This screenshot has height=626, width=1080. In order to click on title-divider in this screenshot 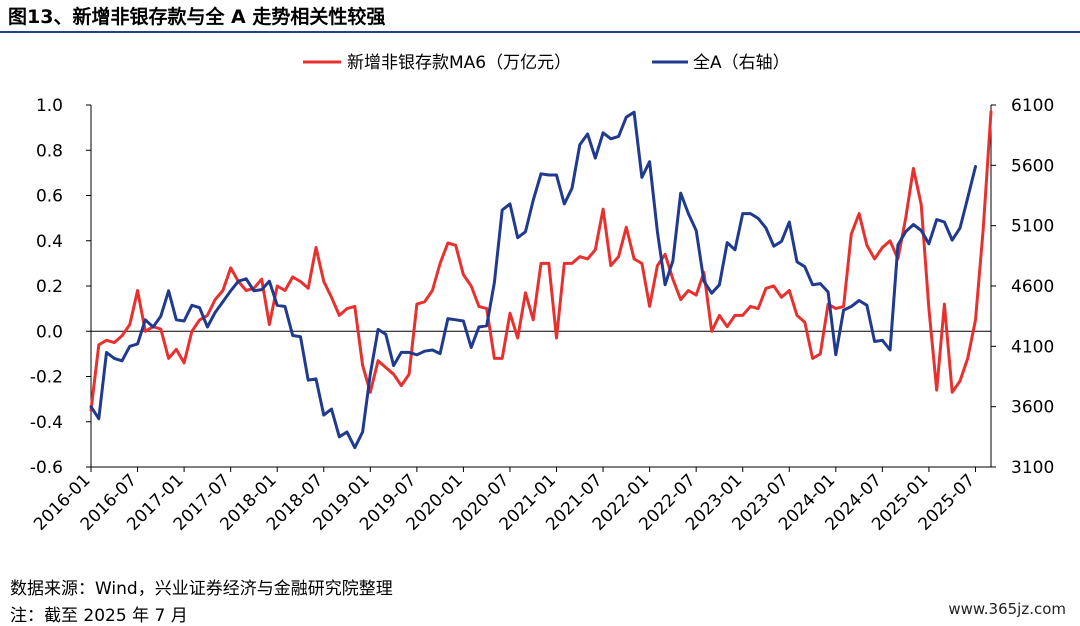, I will do `click(540, 32)`.